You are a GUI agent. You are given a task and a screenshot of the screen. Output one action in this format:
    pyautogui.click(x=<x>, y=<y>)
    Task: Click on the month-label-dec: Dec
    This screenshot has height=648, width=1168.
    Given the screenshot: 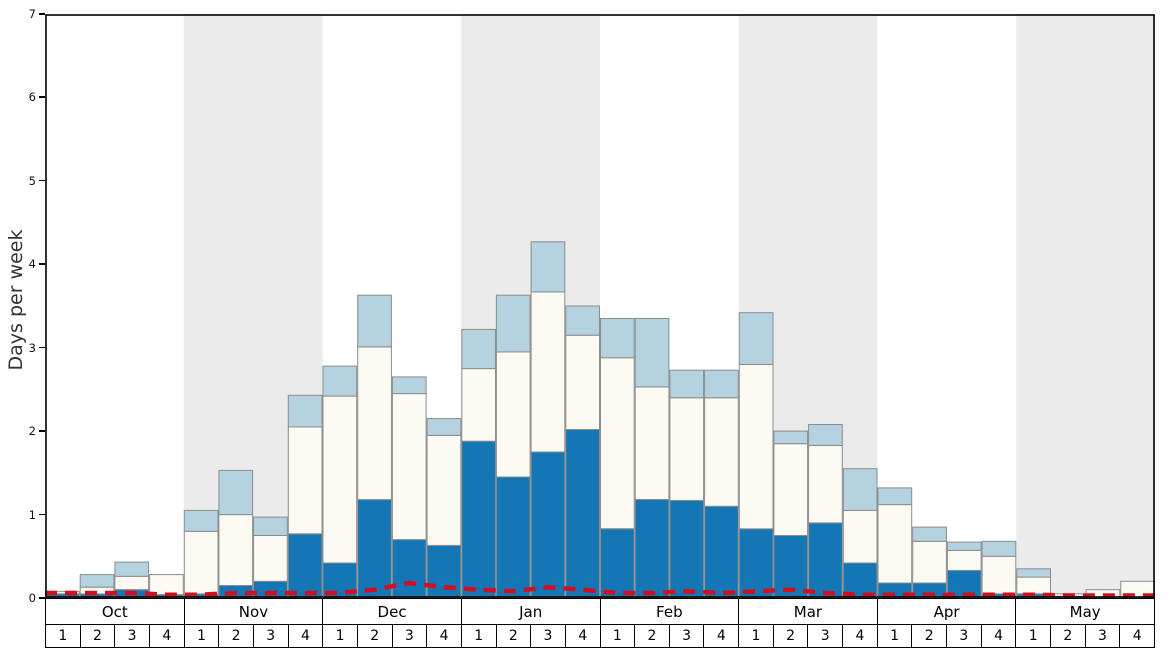 What is the action you would take?
    pyautogui.click(x=392, y=611)
    